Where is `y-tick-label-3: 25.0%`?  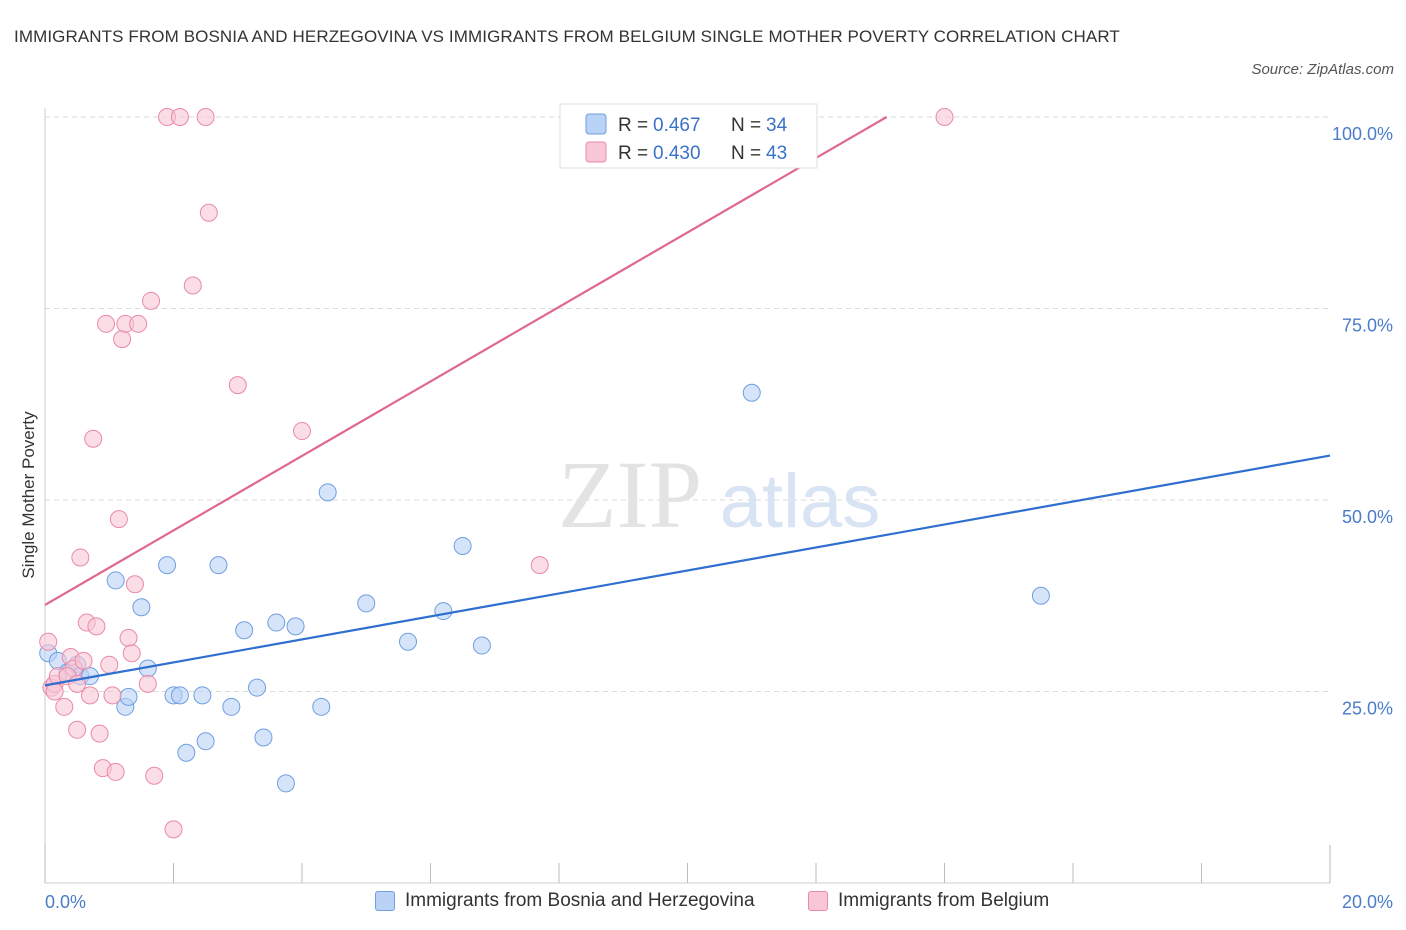
y-tick-label-3: 25.0% is located at coordinates (1367, 709).